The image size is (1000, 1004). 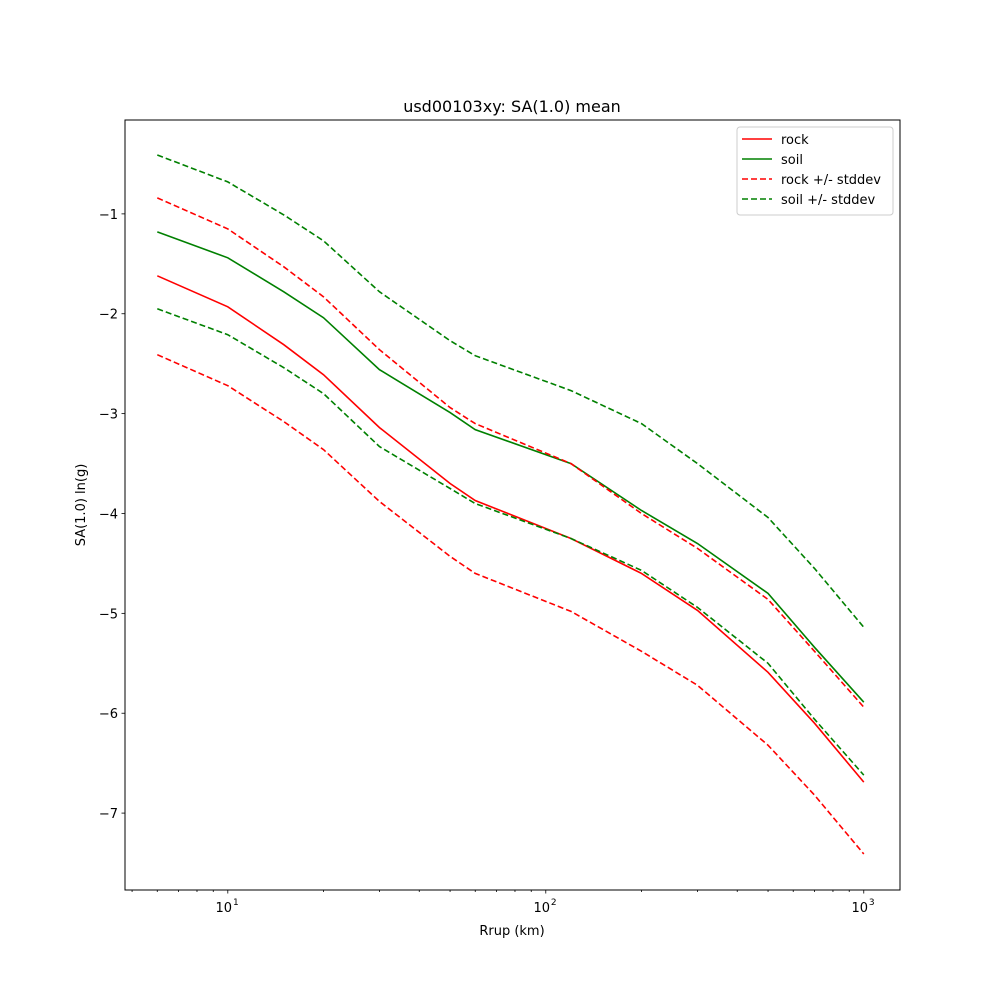 What do you see at coordinates (108, 714) in the screenshot?
I see `y-tick-label: −6` at bounding box center [108, 714].